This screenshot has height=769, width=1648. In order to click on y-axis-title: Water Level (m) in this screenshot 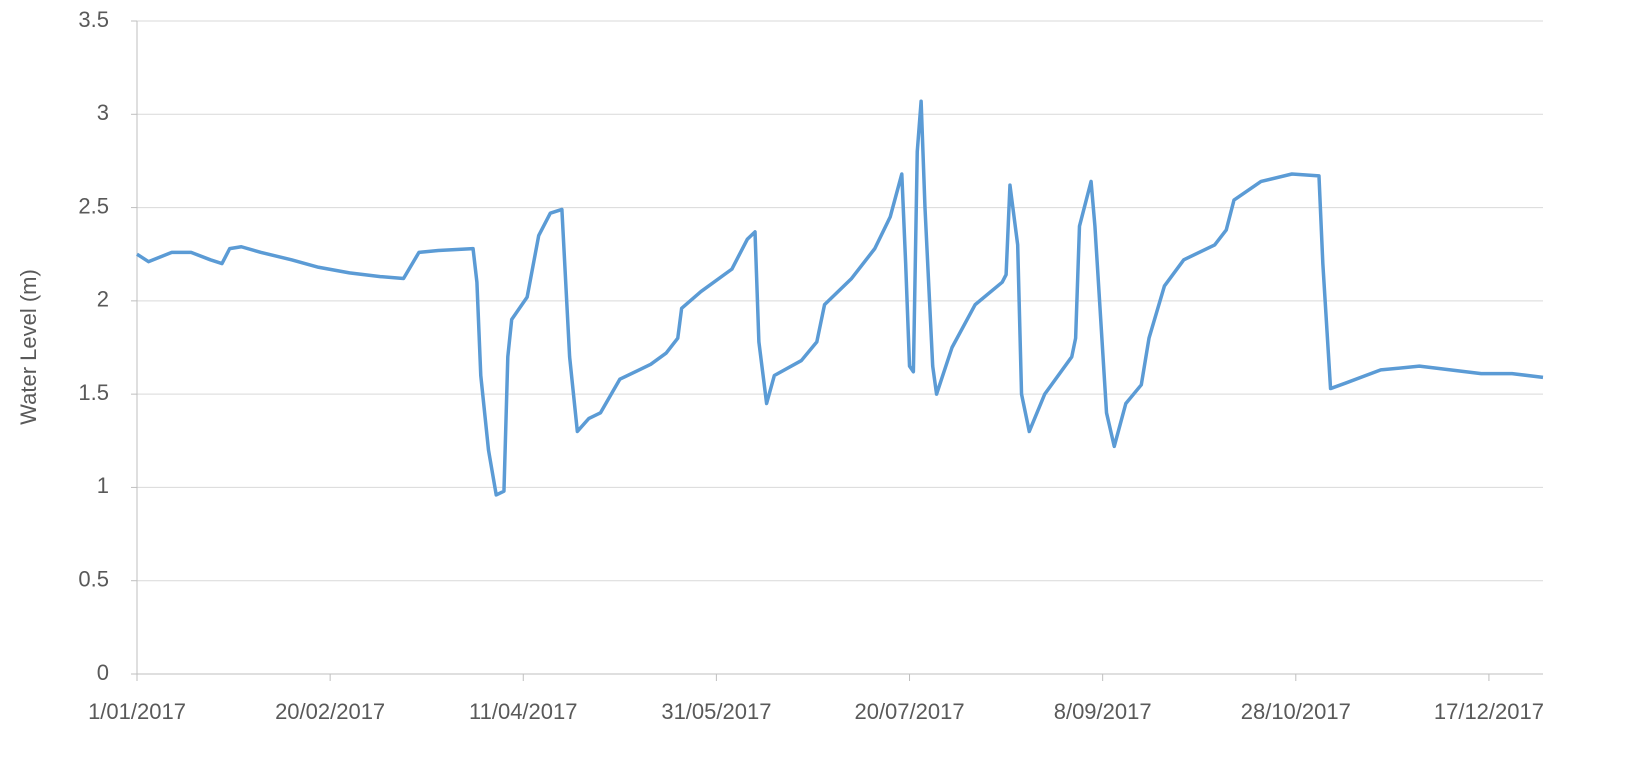, I will do `click(28, 347)`.